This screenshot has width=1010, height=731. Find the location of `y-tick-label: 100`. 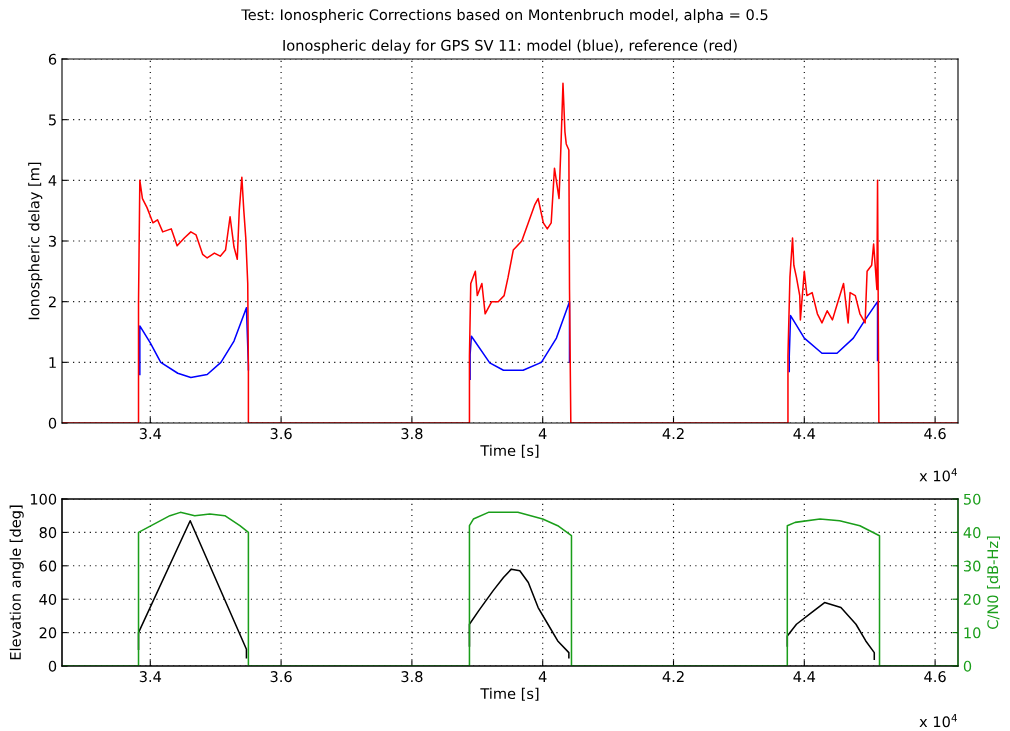

y-tick-label: 100 is located at coordinates (43, 499).